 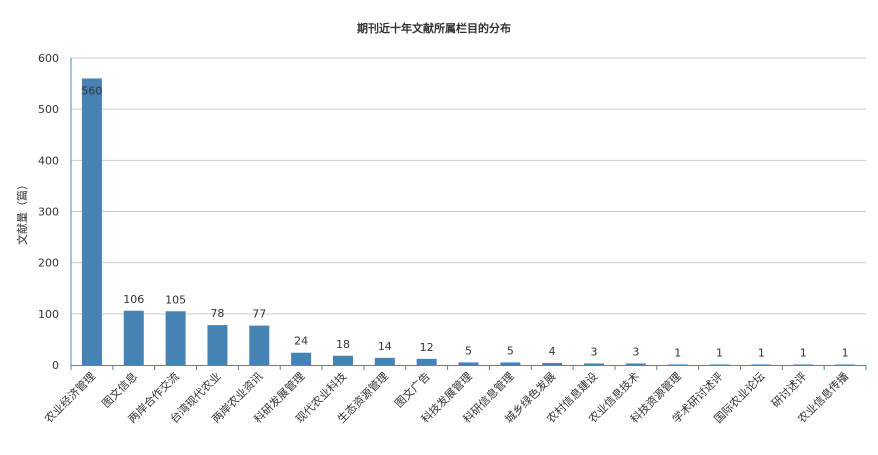 I want to click on data-label: 105, so click(x=175, y=299).